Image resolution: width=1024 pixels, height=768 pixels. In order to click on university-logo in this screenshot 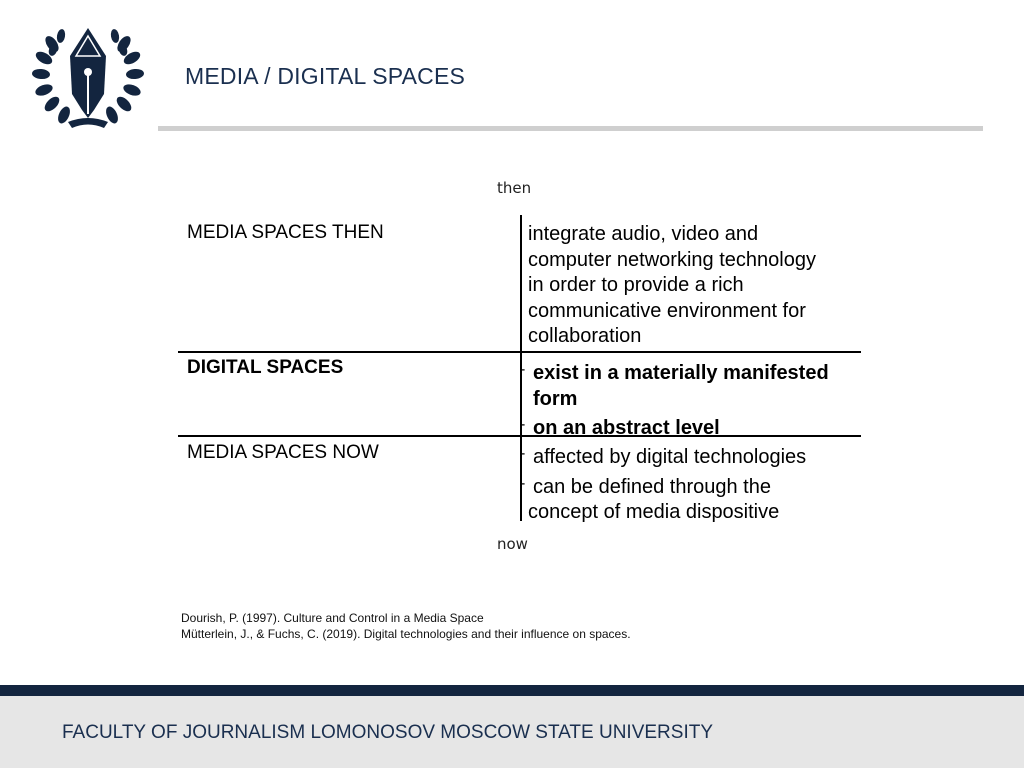, I will do `click(88, 77)`.